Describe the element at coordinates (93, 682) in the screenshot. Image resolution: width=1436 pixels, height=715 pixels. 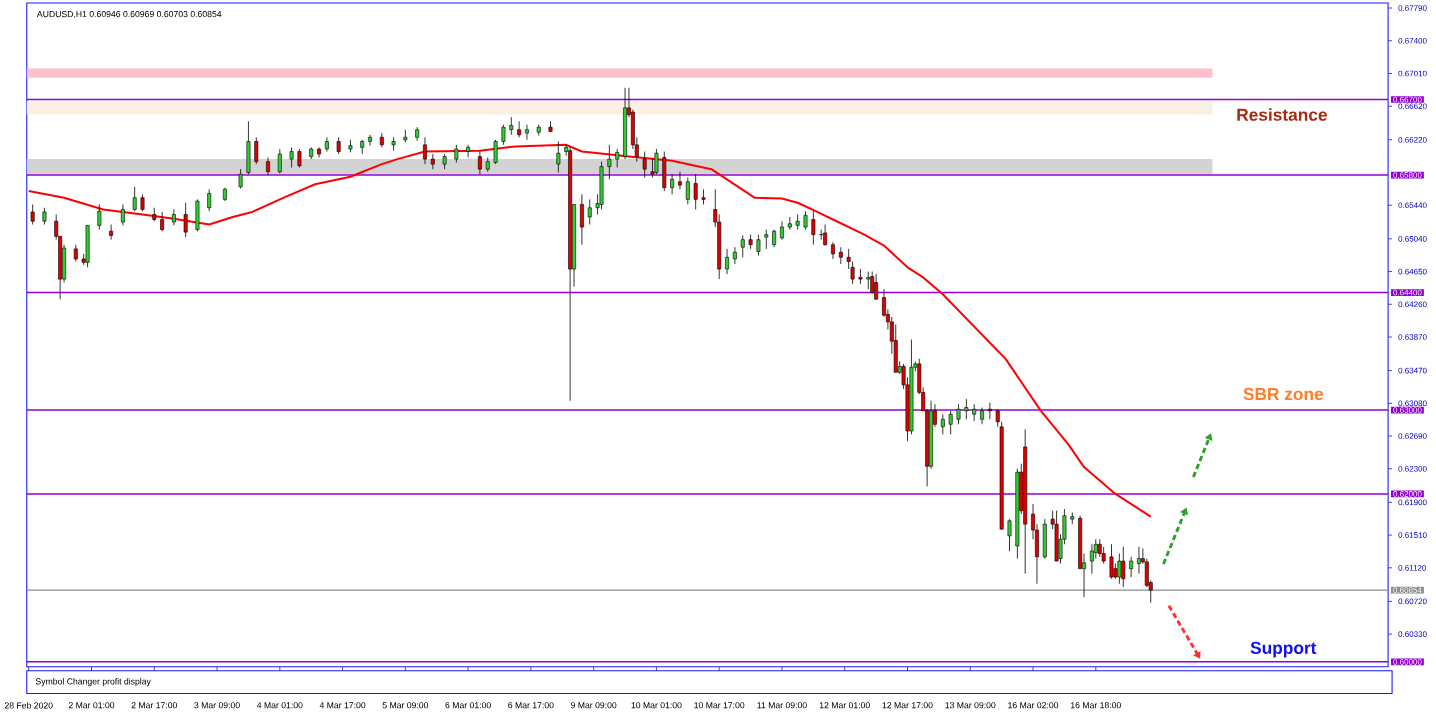
I see `text: Symbol Changer profit display` at that location.